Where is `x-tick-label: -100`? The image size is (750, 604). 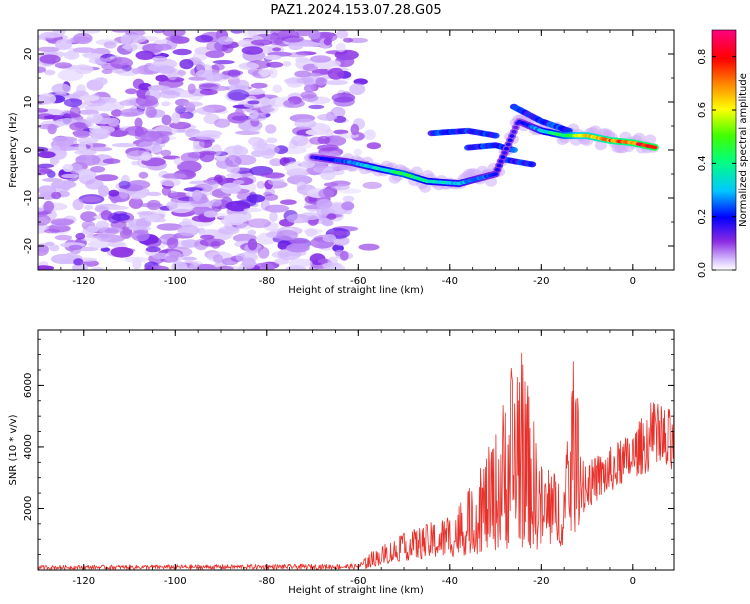
x-tick-label: -100 is located at coordinates (175, 281).